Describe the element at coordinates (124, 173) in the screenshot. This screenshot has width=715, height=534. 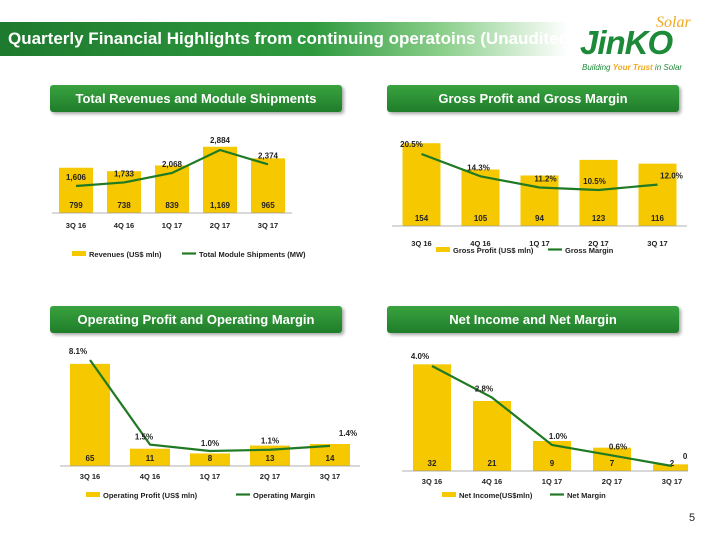
I see `line-value-label-1: 1,733` at that location.